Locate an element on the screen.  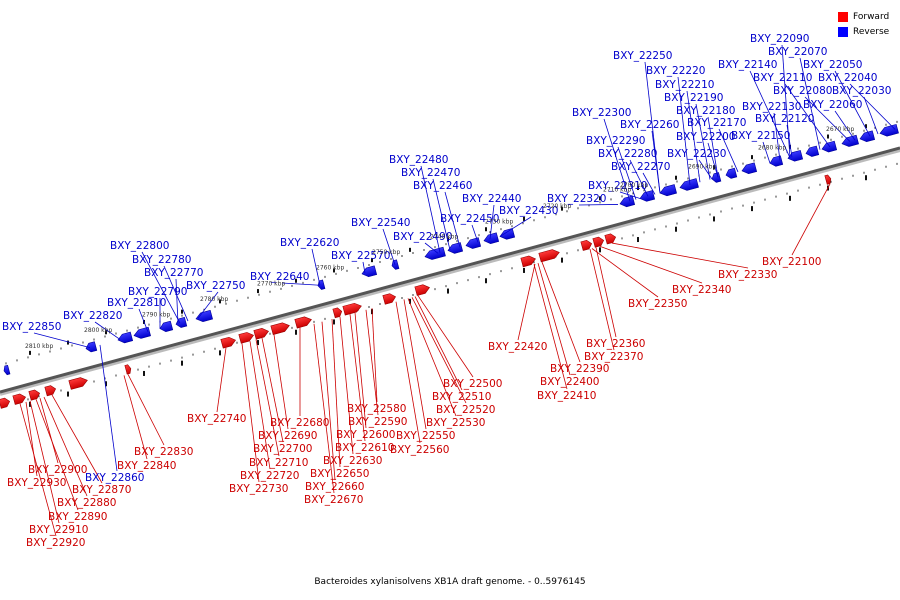
axis-tick-label: 2680 kbp is located at coordinates (772, 147).